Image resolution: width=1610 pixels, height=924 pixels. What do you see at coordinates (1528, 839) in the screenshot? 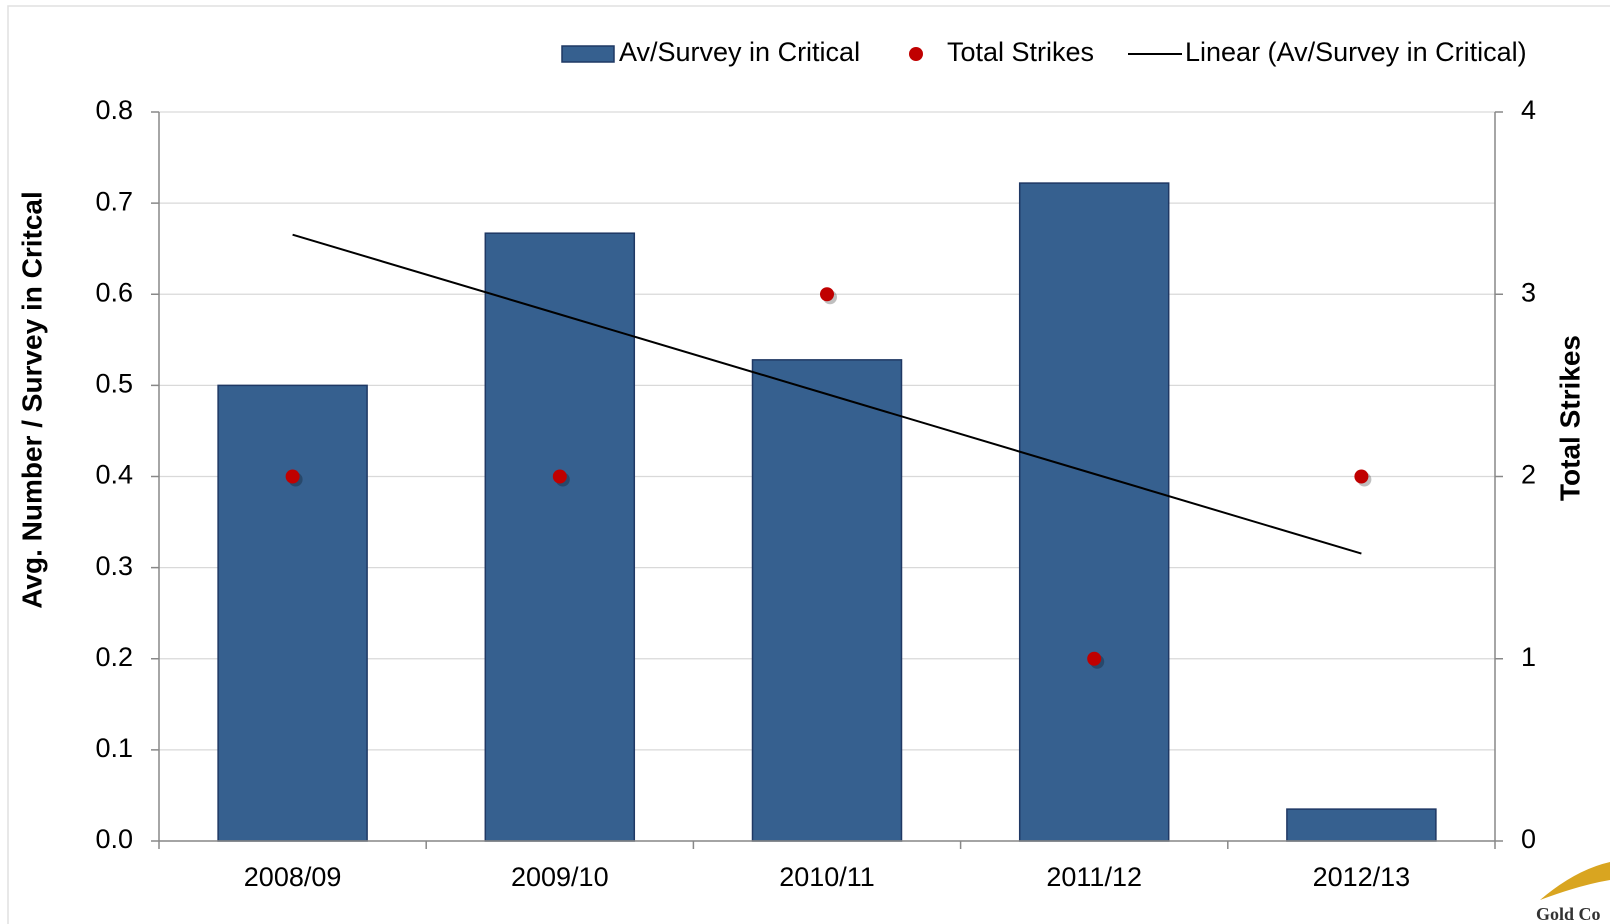
I see `y2-tick-label: 0` at bounding box center [1528, 839].